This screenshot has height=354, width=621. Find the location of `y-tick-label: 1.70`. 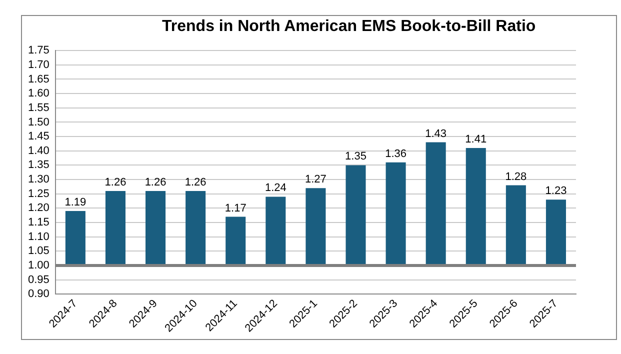

y-tick-label: 1.70 is located at coordinates (39, 64).